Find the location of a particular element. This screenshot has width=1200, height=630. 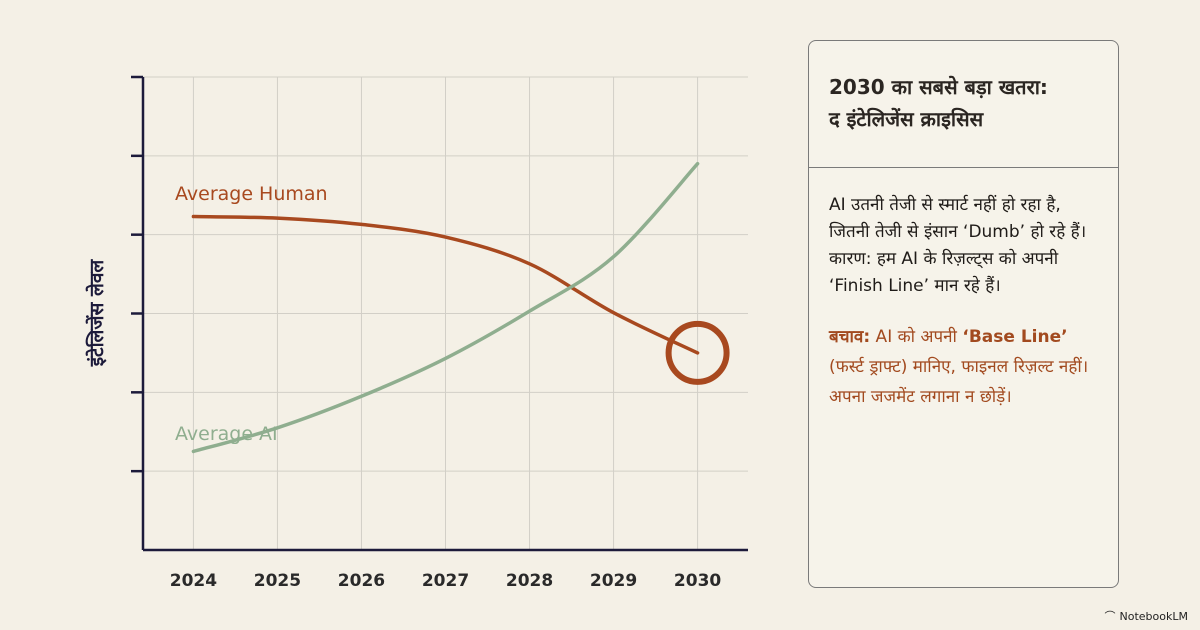

notebook-icon: ⌒ is located at coordinates (1110, 616).